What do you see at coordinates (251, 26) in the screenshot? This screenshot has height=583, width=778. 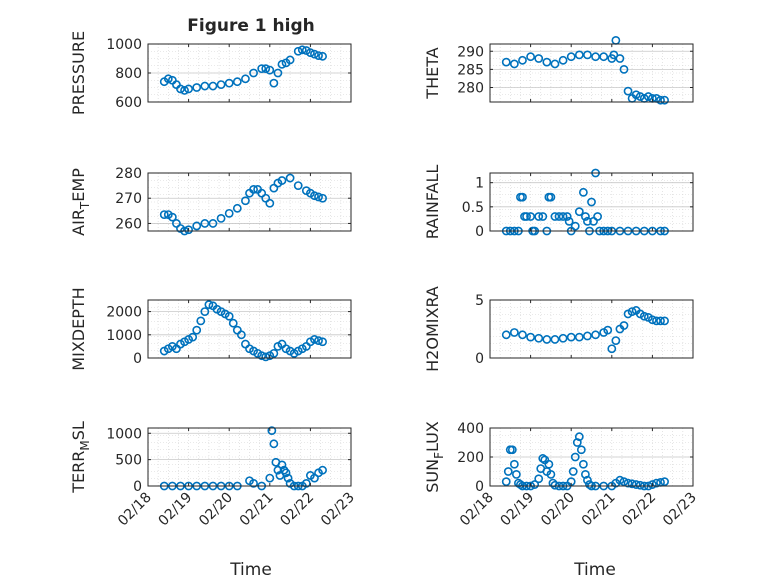 I see `figure-title: Figure 1 high` at bounding box center [251, 26].